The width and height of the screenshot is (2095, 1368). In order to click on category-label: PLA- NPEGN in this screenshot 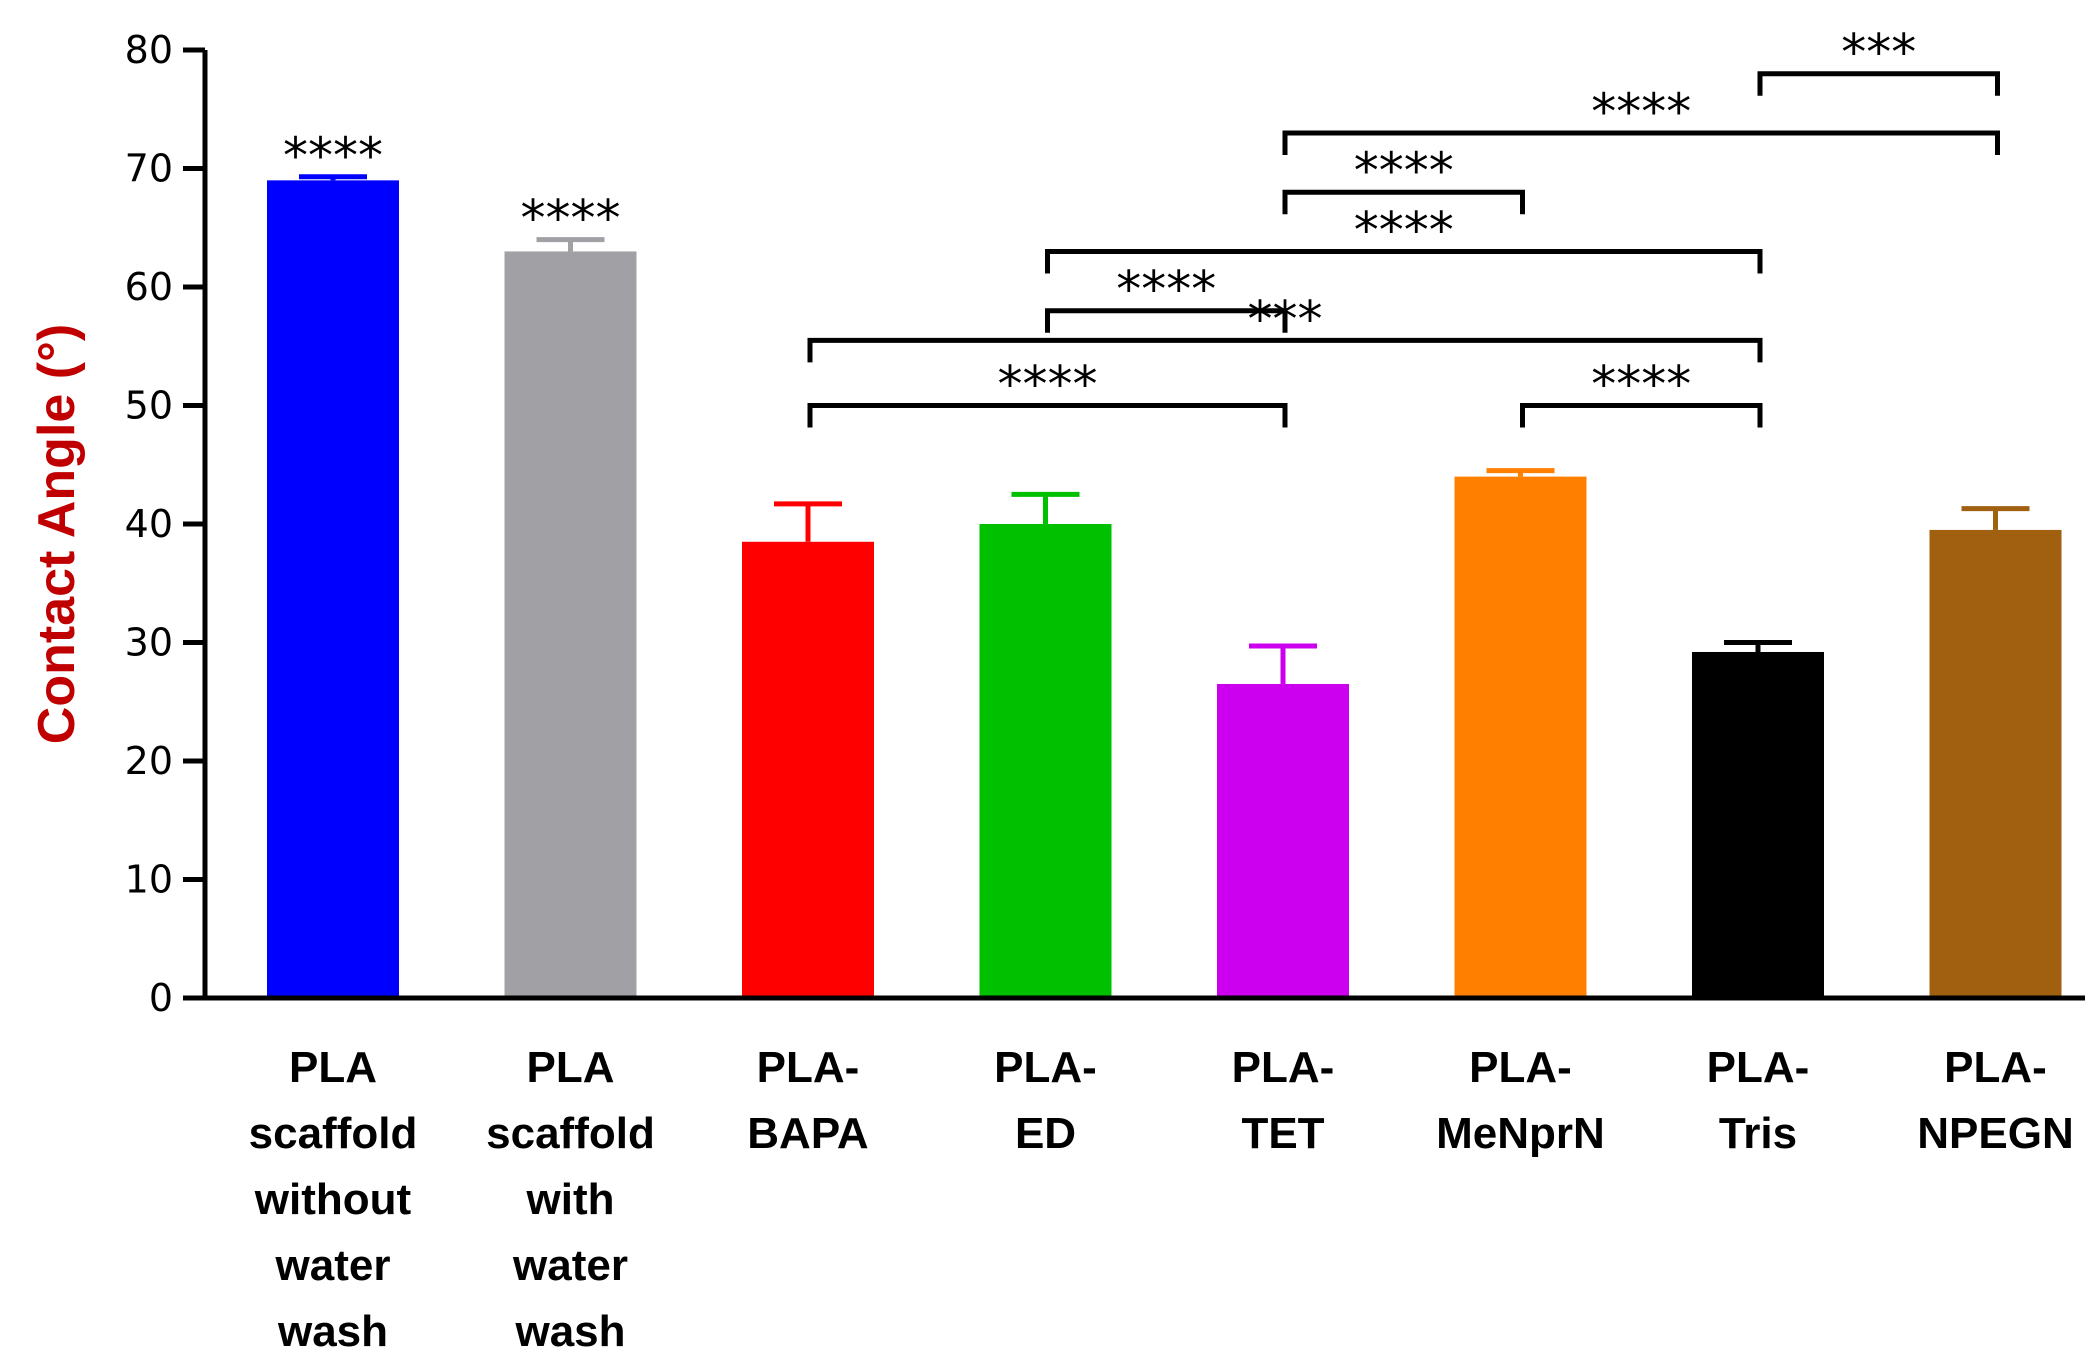, I will do `click(1995, 1100)`.